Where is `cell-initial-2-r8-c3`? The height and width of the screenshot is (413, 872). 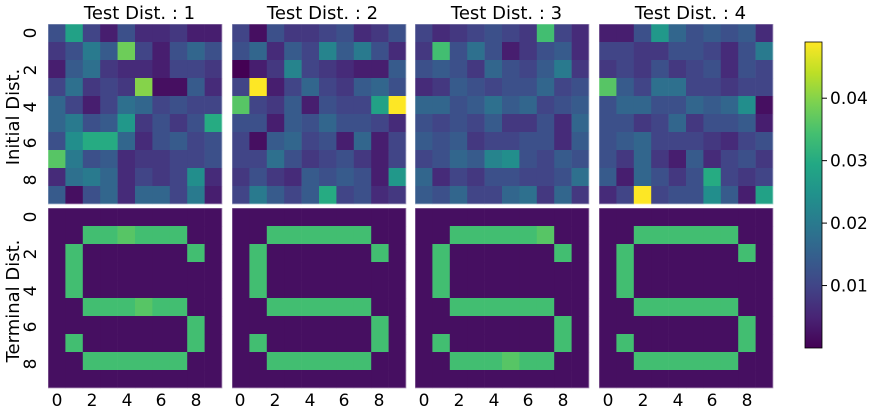 cell-initial-2-r8-c3 is located at coordinates (293, 177).